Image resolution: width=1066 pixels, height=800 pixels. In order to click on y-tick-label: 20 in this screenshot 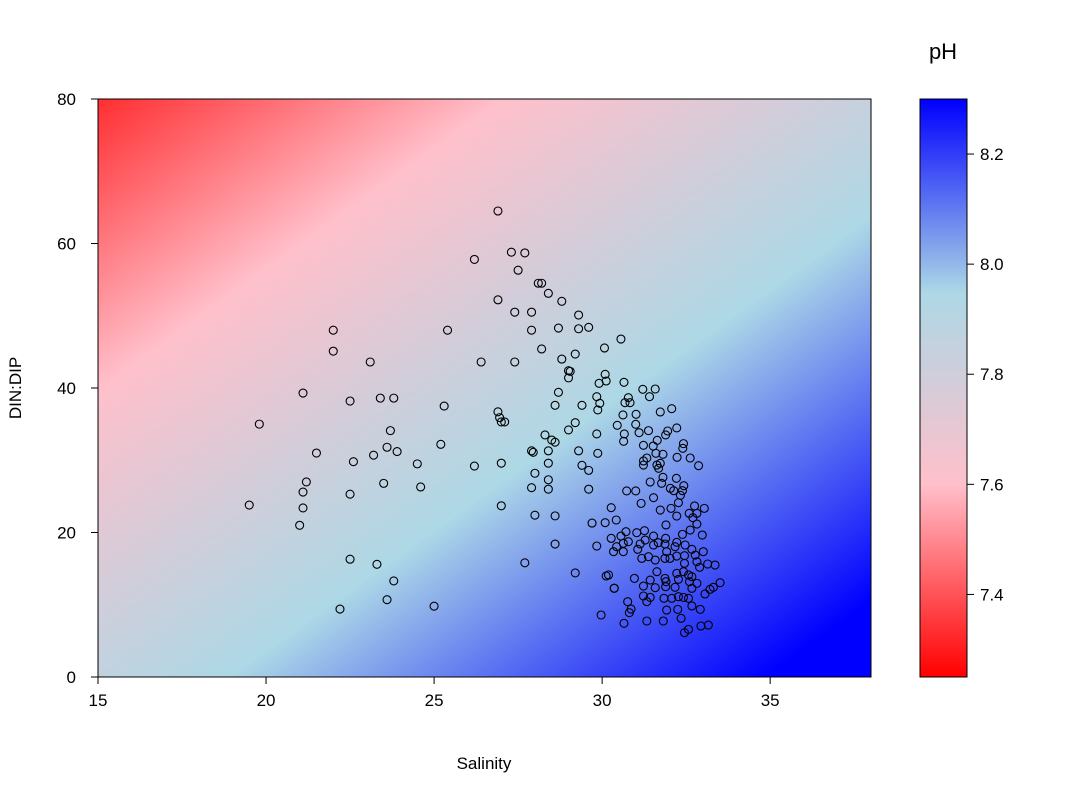, I will do `click(66, 533)`.